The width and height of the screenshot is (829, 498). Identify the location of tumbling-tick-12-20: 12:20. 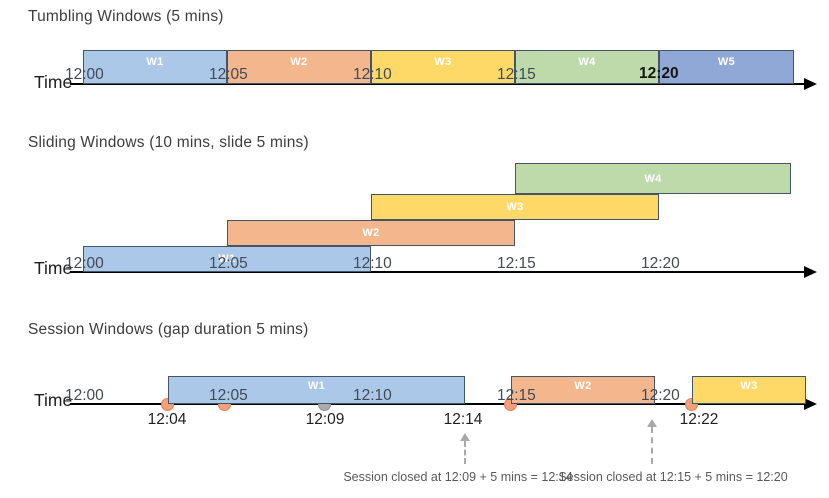
(659, 73).